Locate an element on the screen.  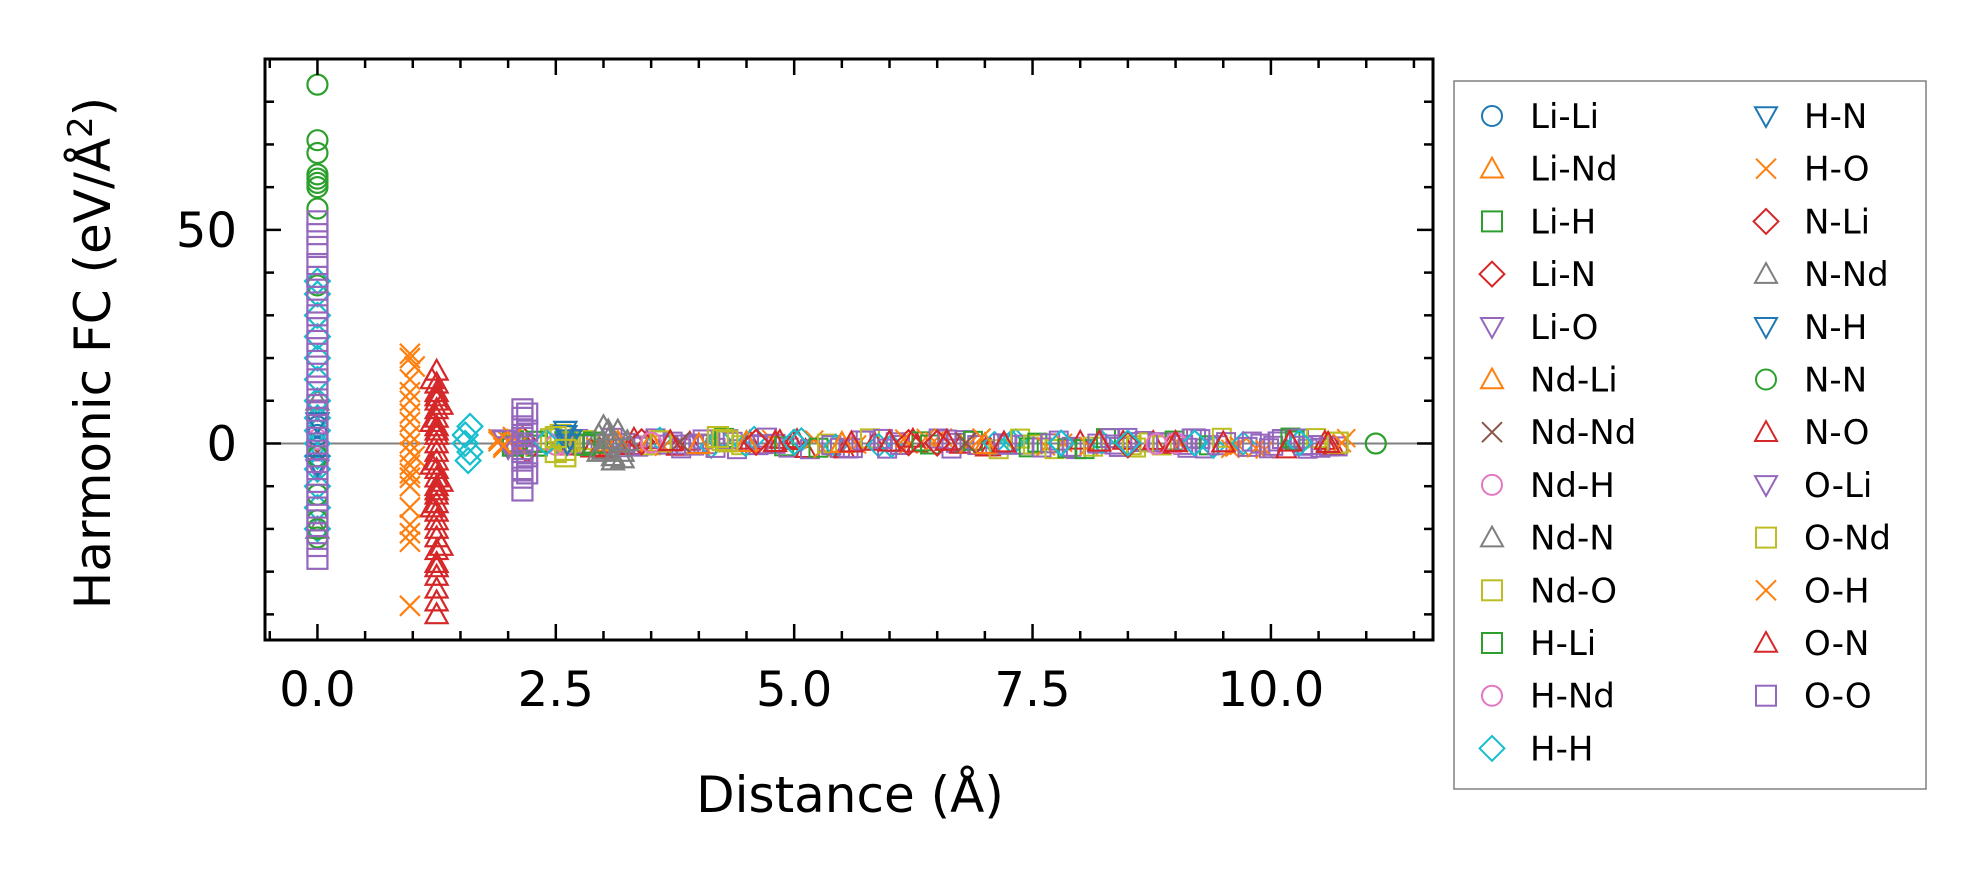
legend-item: Li-N is located at coordinates (1537, 275).